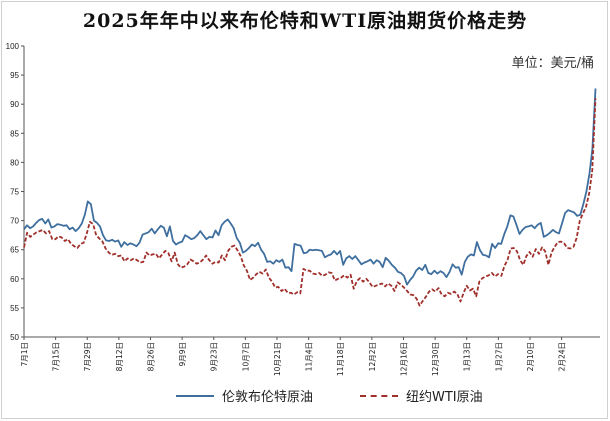  I want to click on y-tick-label: 90, so click(14, 104).